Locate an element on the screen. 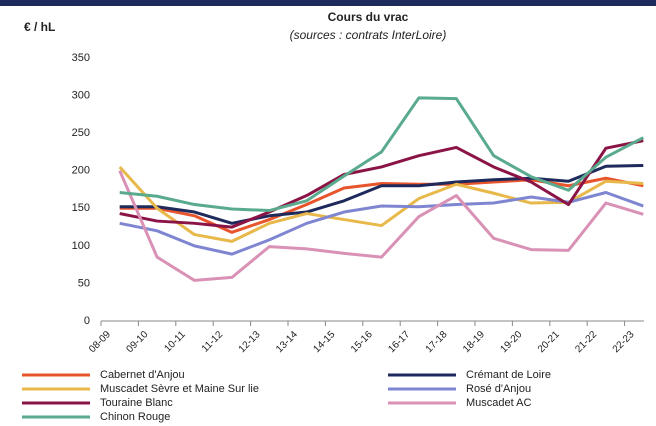 This screenshot has width=656, height=426. x-tick-label: 10-11 is located at coordinates (175, 342).